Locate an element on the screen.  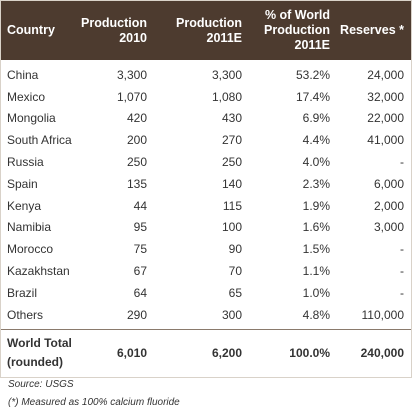
production-2011-cell: 250 is located at coordinates (231, 162).